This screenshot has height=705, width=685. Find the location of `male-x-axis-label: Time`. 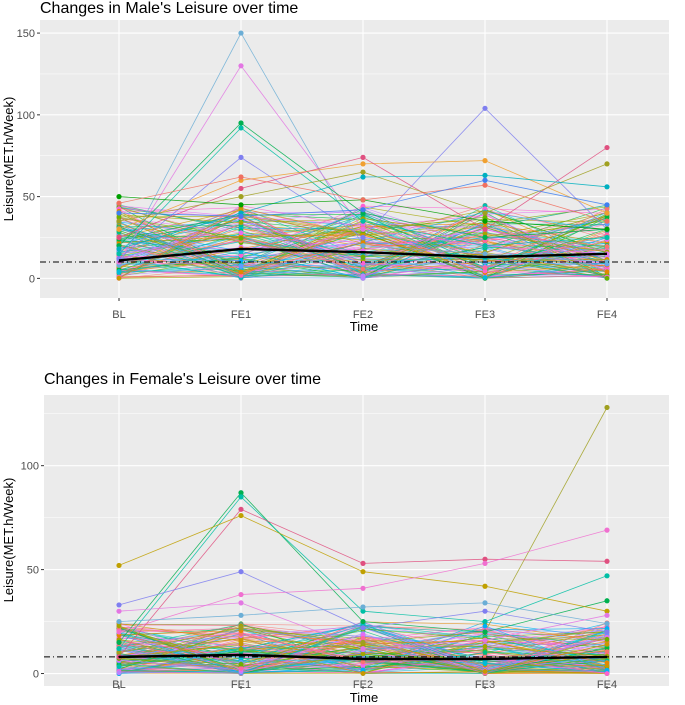

male-x-axis-label: Time is located at coordinates (364, 326).